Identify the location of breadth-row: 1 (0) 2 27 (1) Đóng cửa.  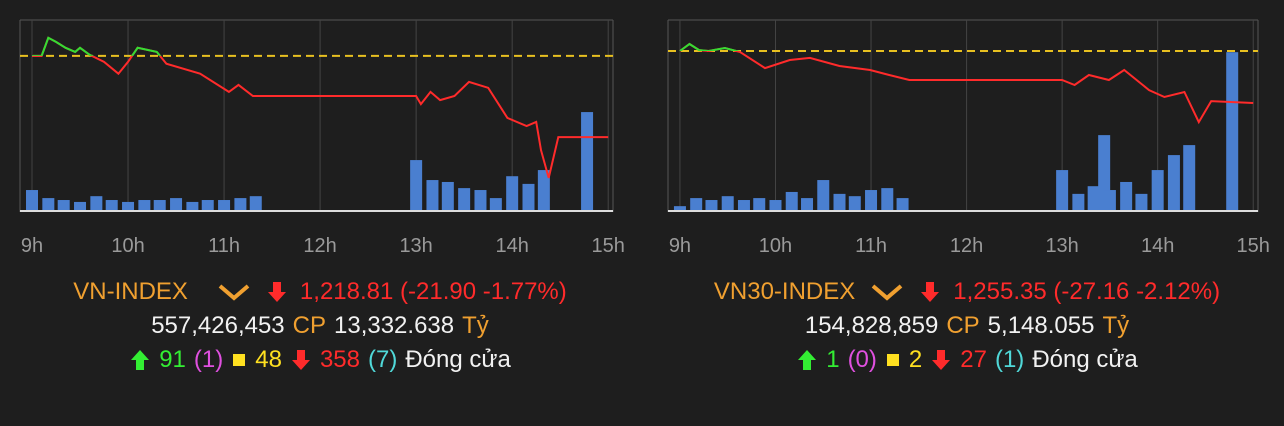
(967, 360).